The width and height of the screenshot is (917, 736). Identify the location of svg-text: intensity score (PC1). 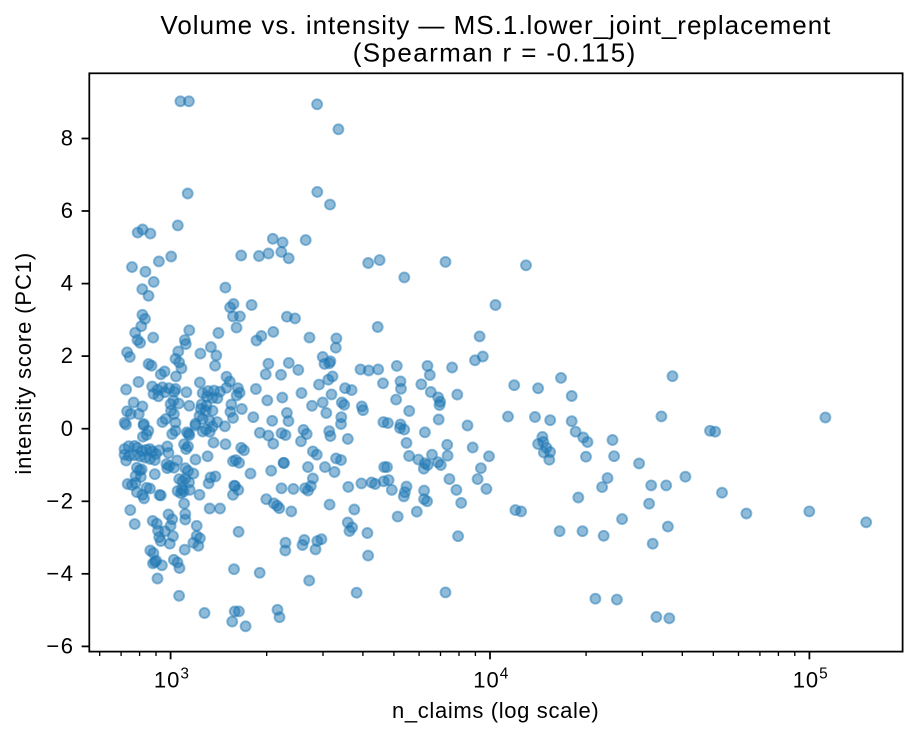
(23, 363).